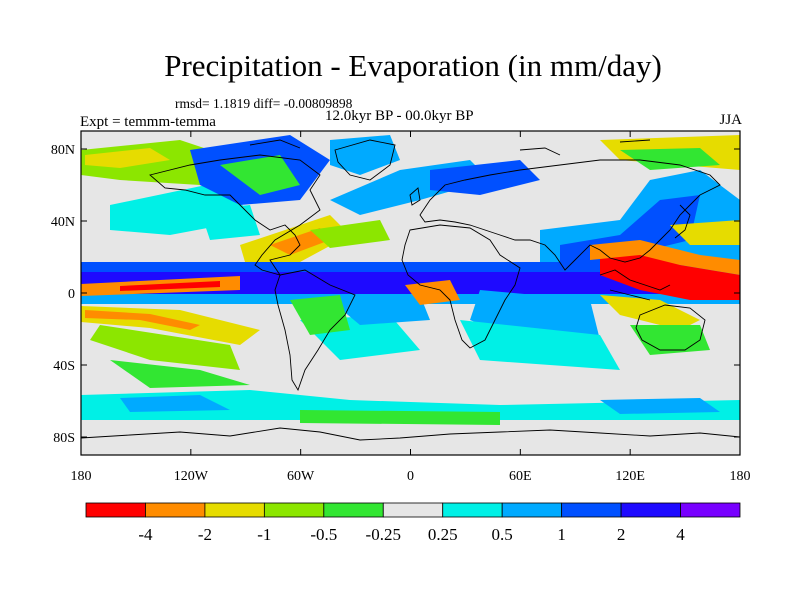 This screenshot has height=600, width=800. What do you see at coordinates (450, 147) in the screenshot?
I see `coast-arctic-islands` at bounding box center [450, 147].